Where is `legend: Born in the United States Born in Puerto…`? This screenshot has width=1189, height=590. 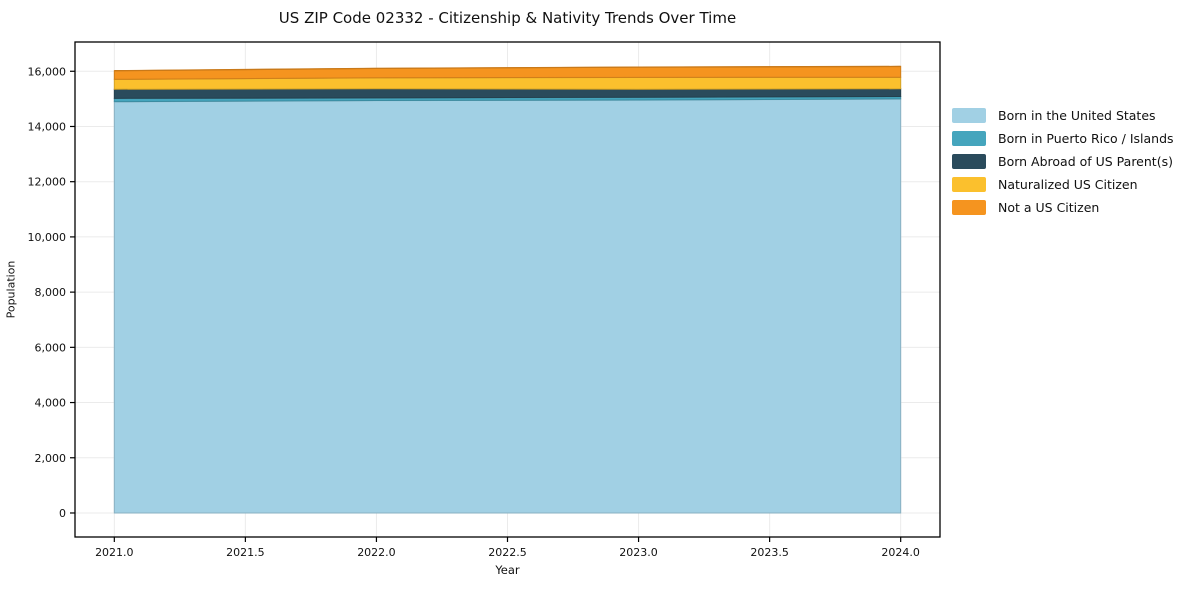 legend: Born in the United States Born in Puerto… is located at coordinates (1063, 161).